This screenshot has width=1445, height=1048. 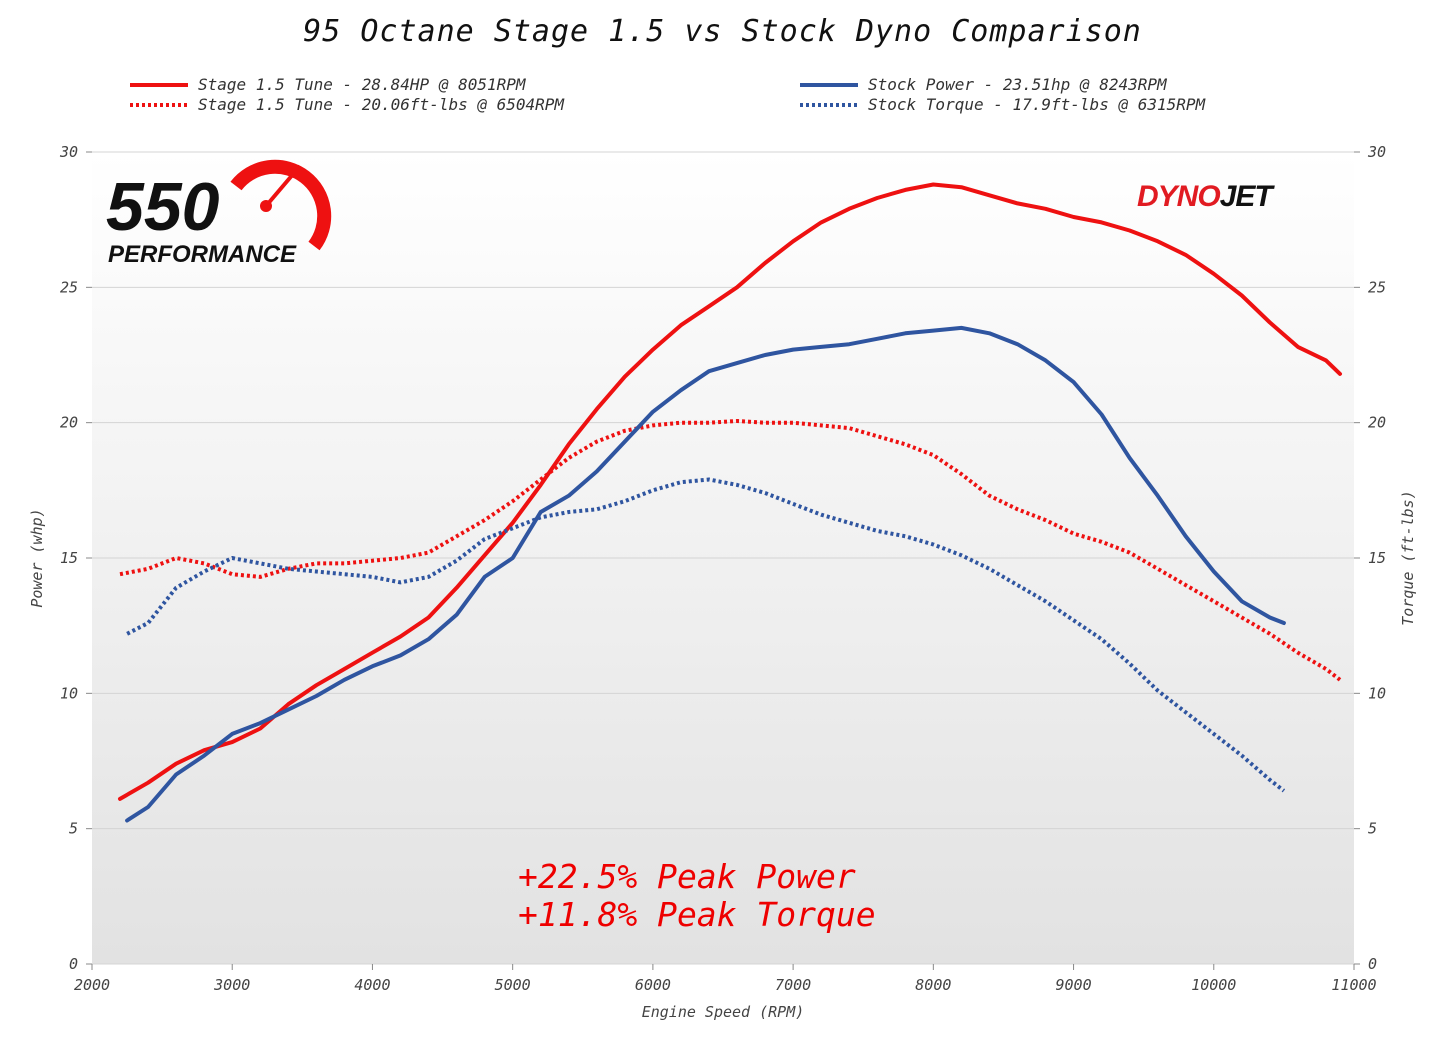 I want to click on dynojet-logo-part2: JET, so click(x=1246, y=196).